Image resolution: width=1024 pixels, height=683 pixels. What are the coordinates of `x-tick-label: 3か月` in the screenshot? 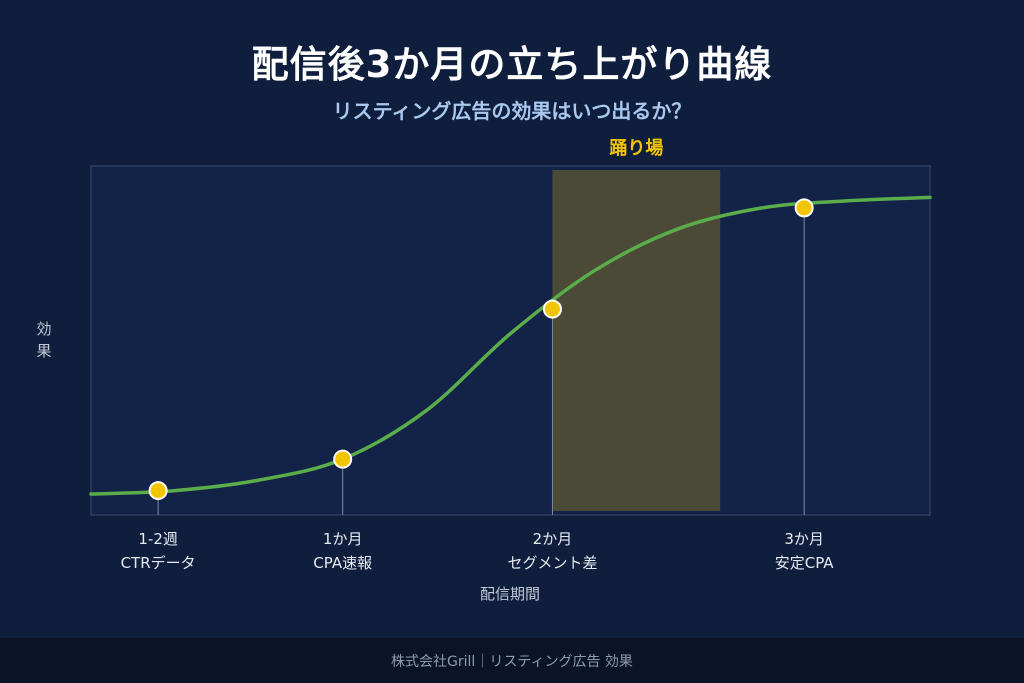 It's located at (804, 539).